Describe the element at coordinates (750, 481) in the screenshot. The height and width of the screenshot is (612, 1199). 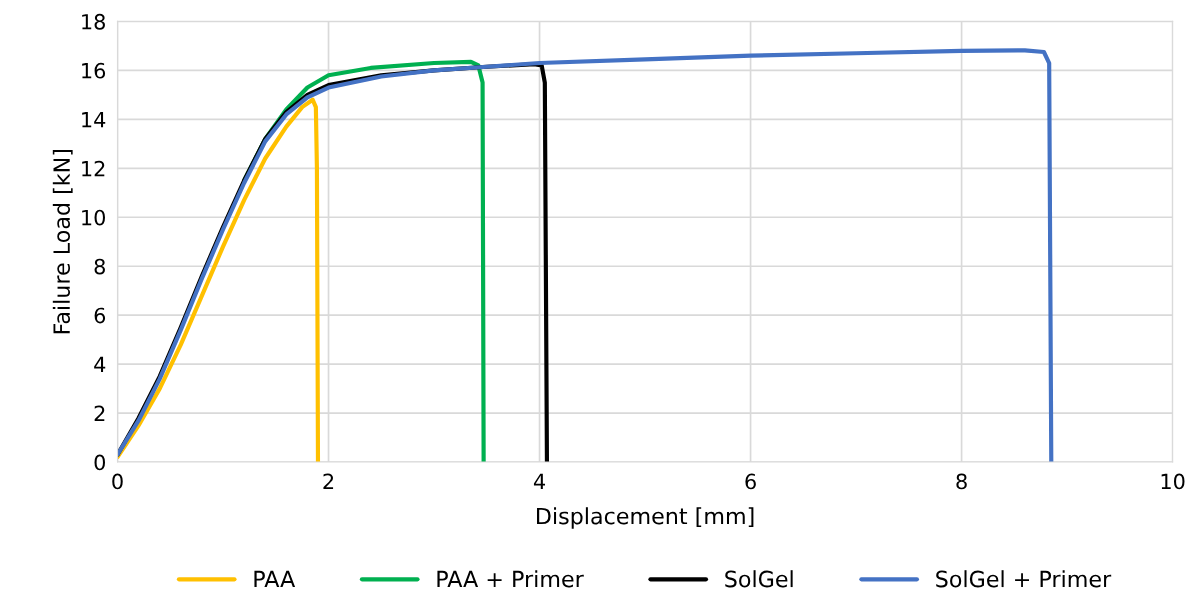
I see `x-tick-label: 6` at that location.